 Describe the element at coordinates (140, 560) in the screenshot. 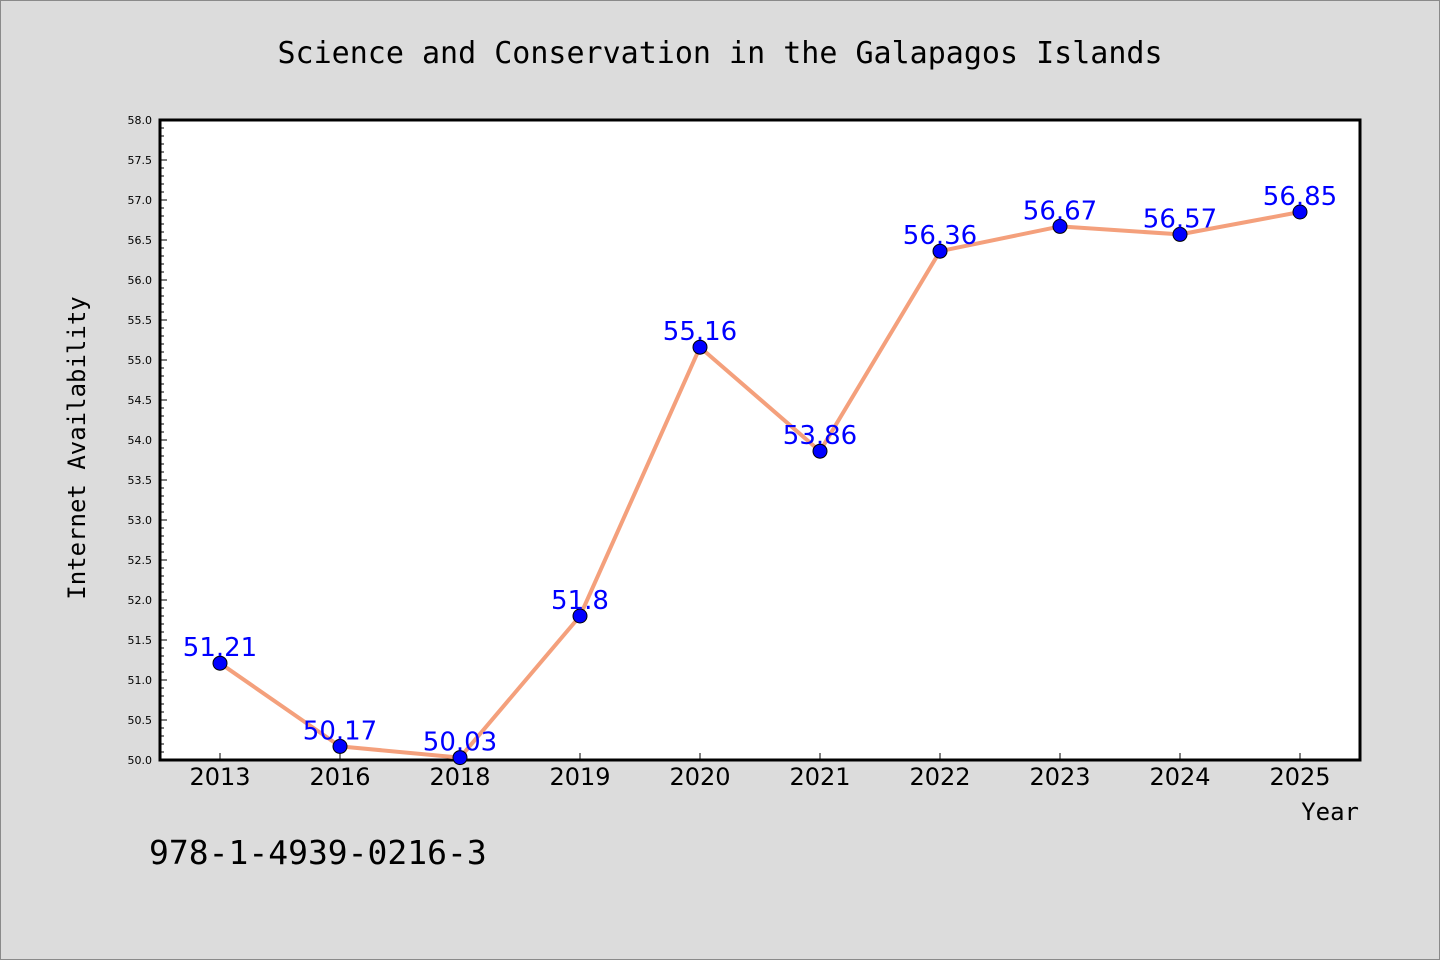

I see `y-tick-label: 52.5` at that location.